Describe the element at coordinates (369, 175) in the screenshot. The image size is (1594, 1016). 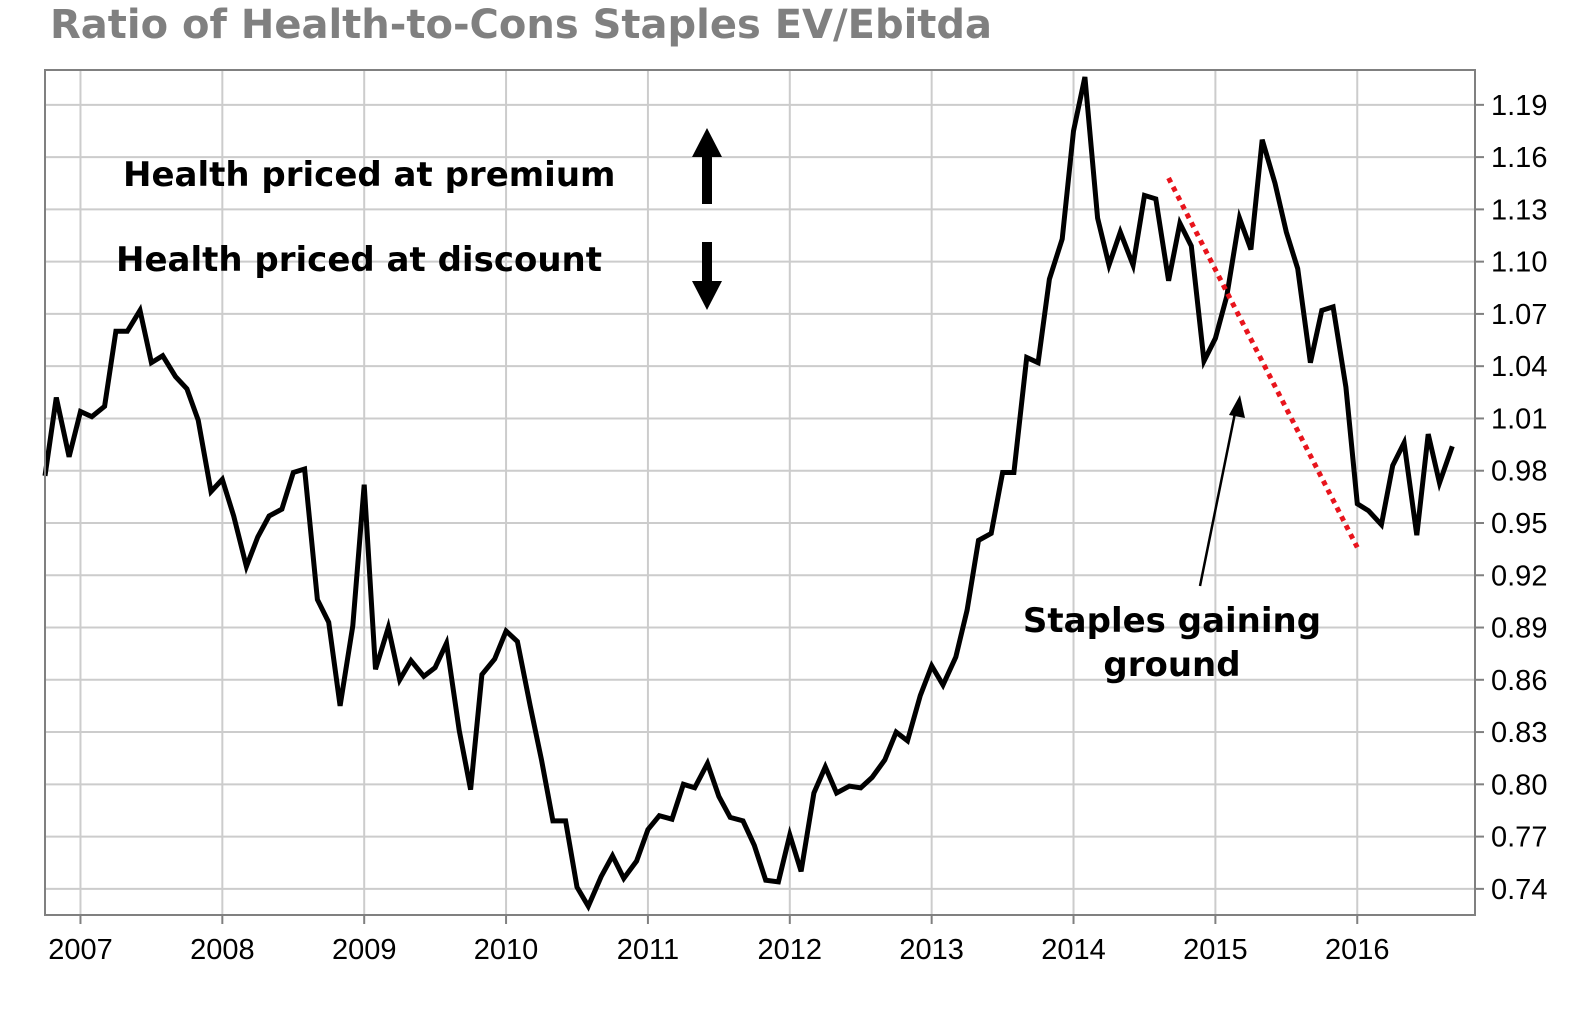
I see `premium-annotation: Health priced at premium` at that location.